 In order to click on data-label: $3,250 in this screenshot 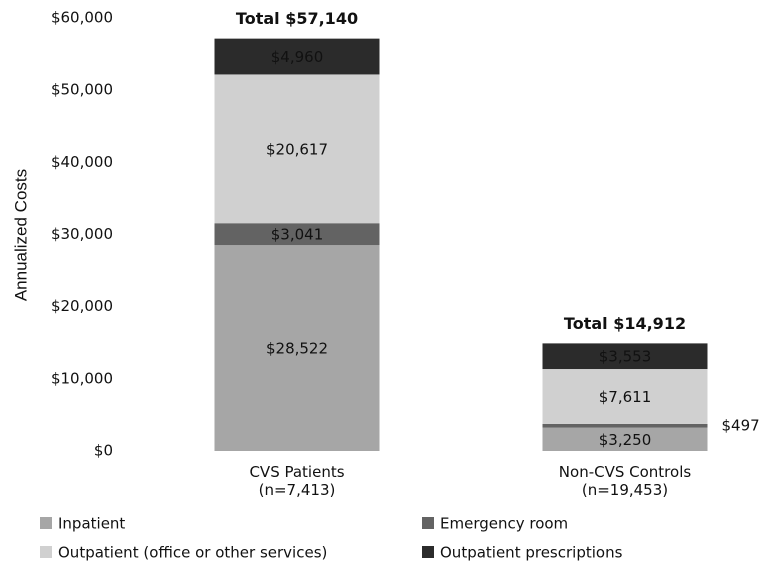, I will do `click(625, 440)`.